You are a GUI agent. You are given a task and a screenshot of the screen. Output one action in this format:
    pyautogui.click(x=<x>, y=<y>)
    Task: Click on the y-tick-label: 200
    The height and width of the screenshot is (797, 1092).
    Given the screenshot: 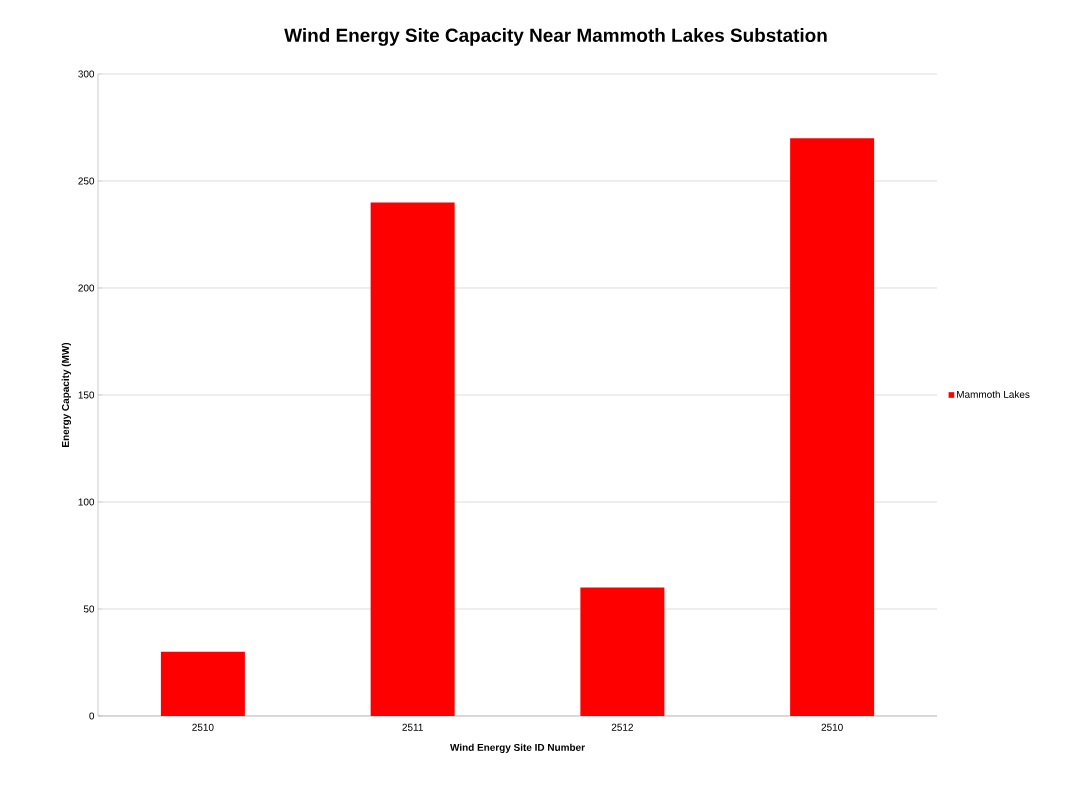 What is the action you would take?
    pyautogui.click(x=86, y=288)
    